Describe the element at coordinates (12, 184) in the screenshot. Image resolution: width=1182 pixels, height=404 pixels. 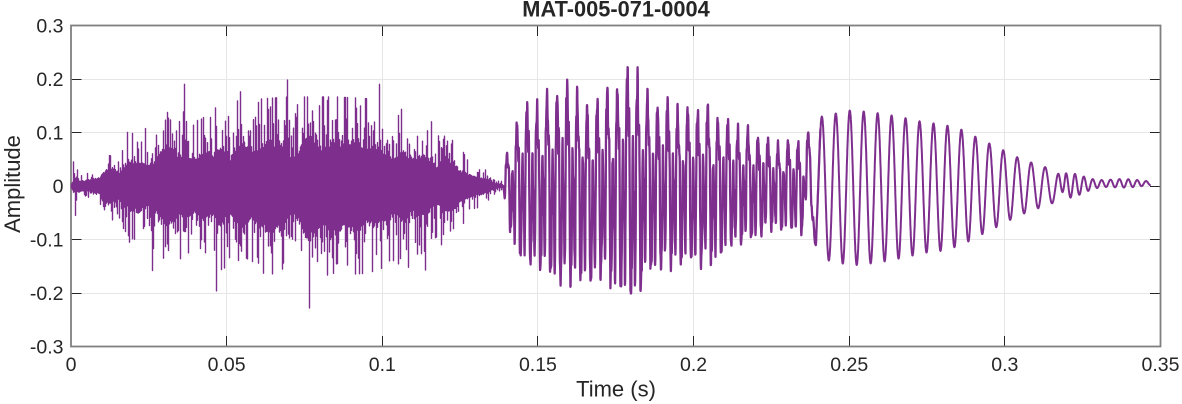
I see `svg-text: Amplitude` at that location.